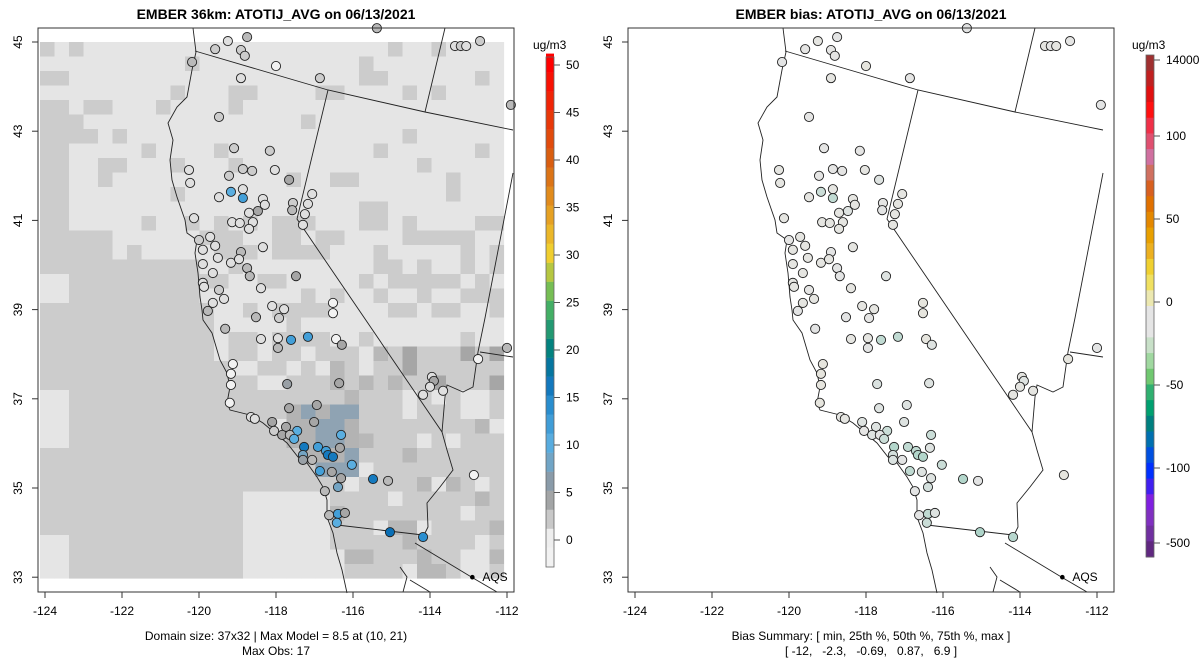 This screenshot has height=672, width=1200. Describe the element at coordinates (865, 611) in the screenshot. I see `x-tick-label: -118` at that location.